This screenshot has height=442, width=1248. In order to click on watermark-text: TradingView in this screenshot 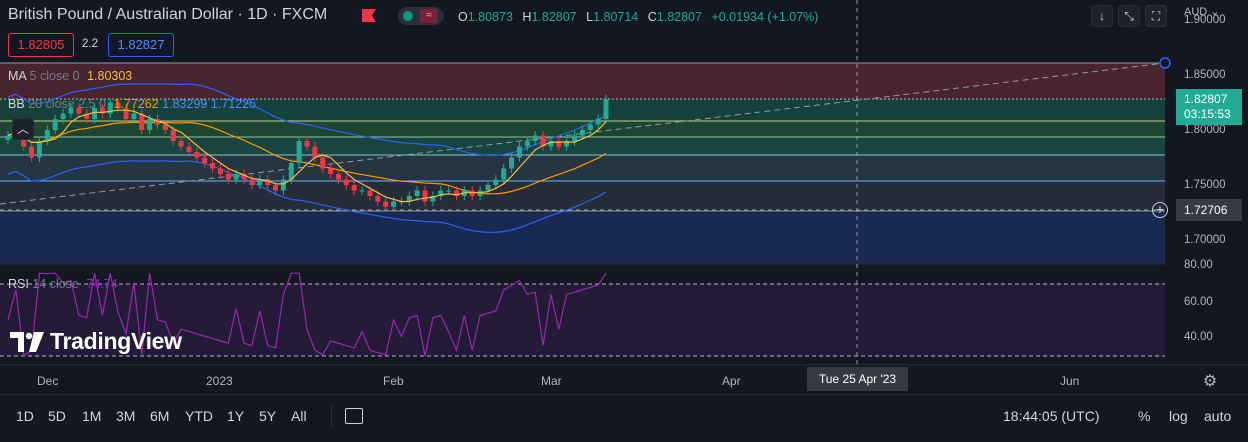, I will do `click(116, 341)`.